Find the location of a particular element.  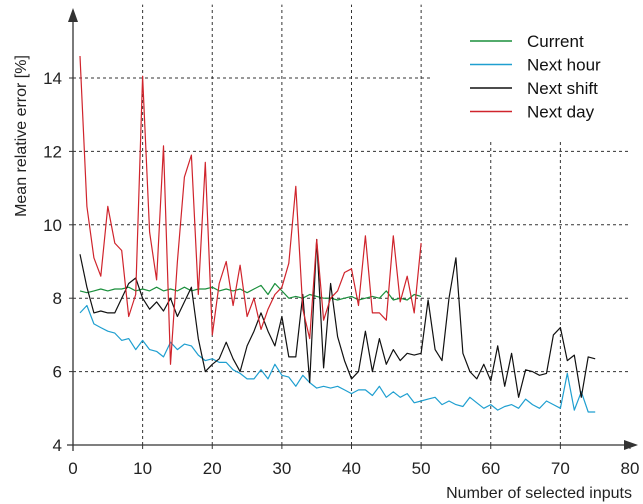

legend-label: Next hour is located at coordinates (564, 65).